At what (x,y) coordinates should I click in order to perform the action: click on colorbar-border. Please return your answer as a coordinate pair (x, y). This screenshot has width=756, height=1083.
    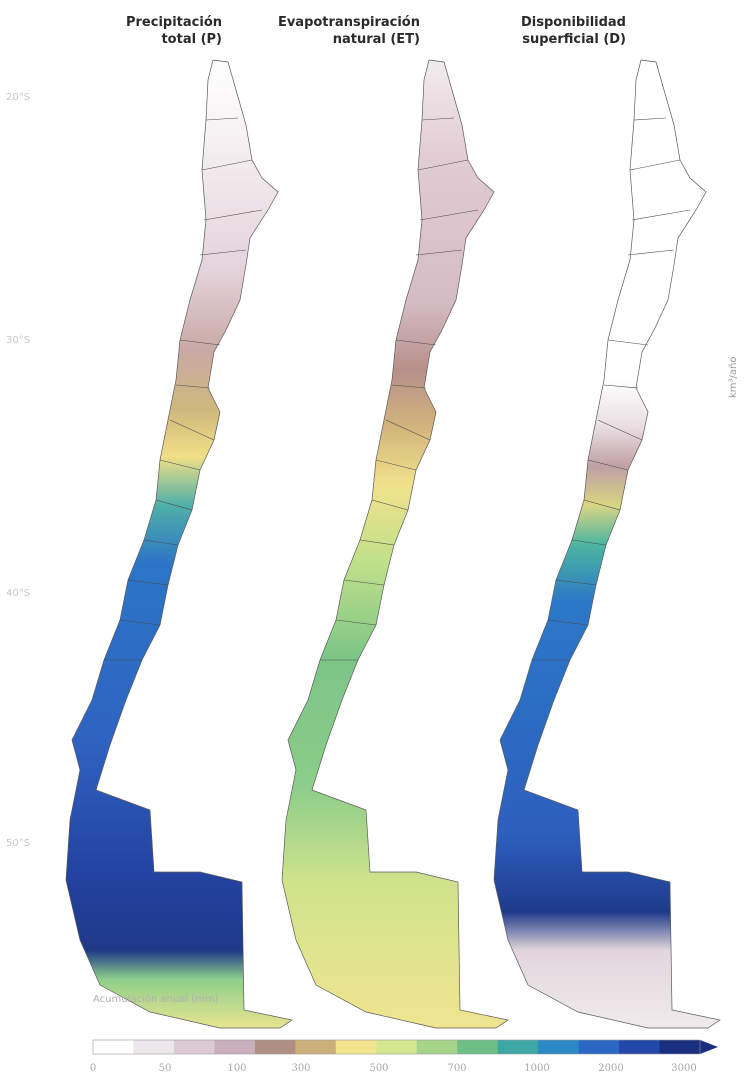
    Looking at the image, I should click on (396, 1047).